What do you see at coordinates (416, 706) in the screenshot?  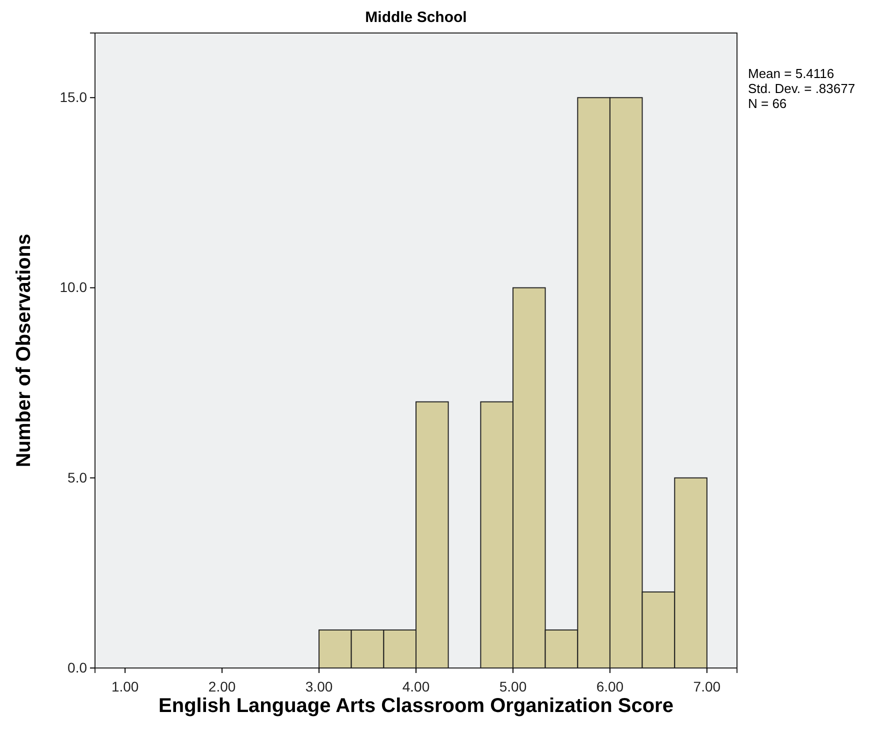 I see `x-axis-title: English Language Arts Classroom Organization Score` at bounding box center [416, 706].